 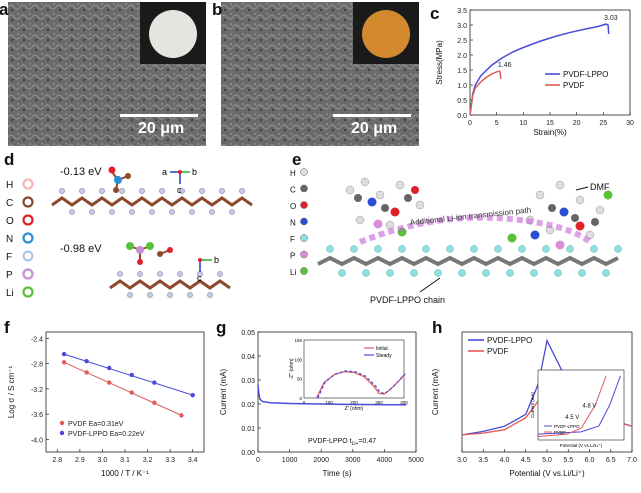 What do you see at coordinates (354, 409) in the screenshot?
I see `inset-x-label: Z' (ohm)` at bounding box center [354, 409].